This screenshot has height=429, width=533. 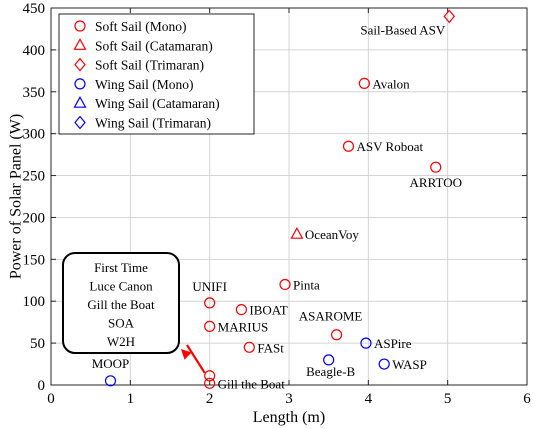 I want to click on annotation-line: W2H, so click(x=121, y=341).